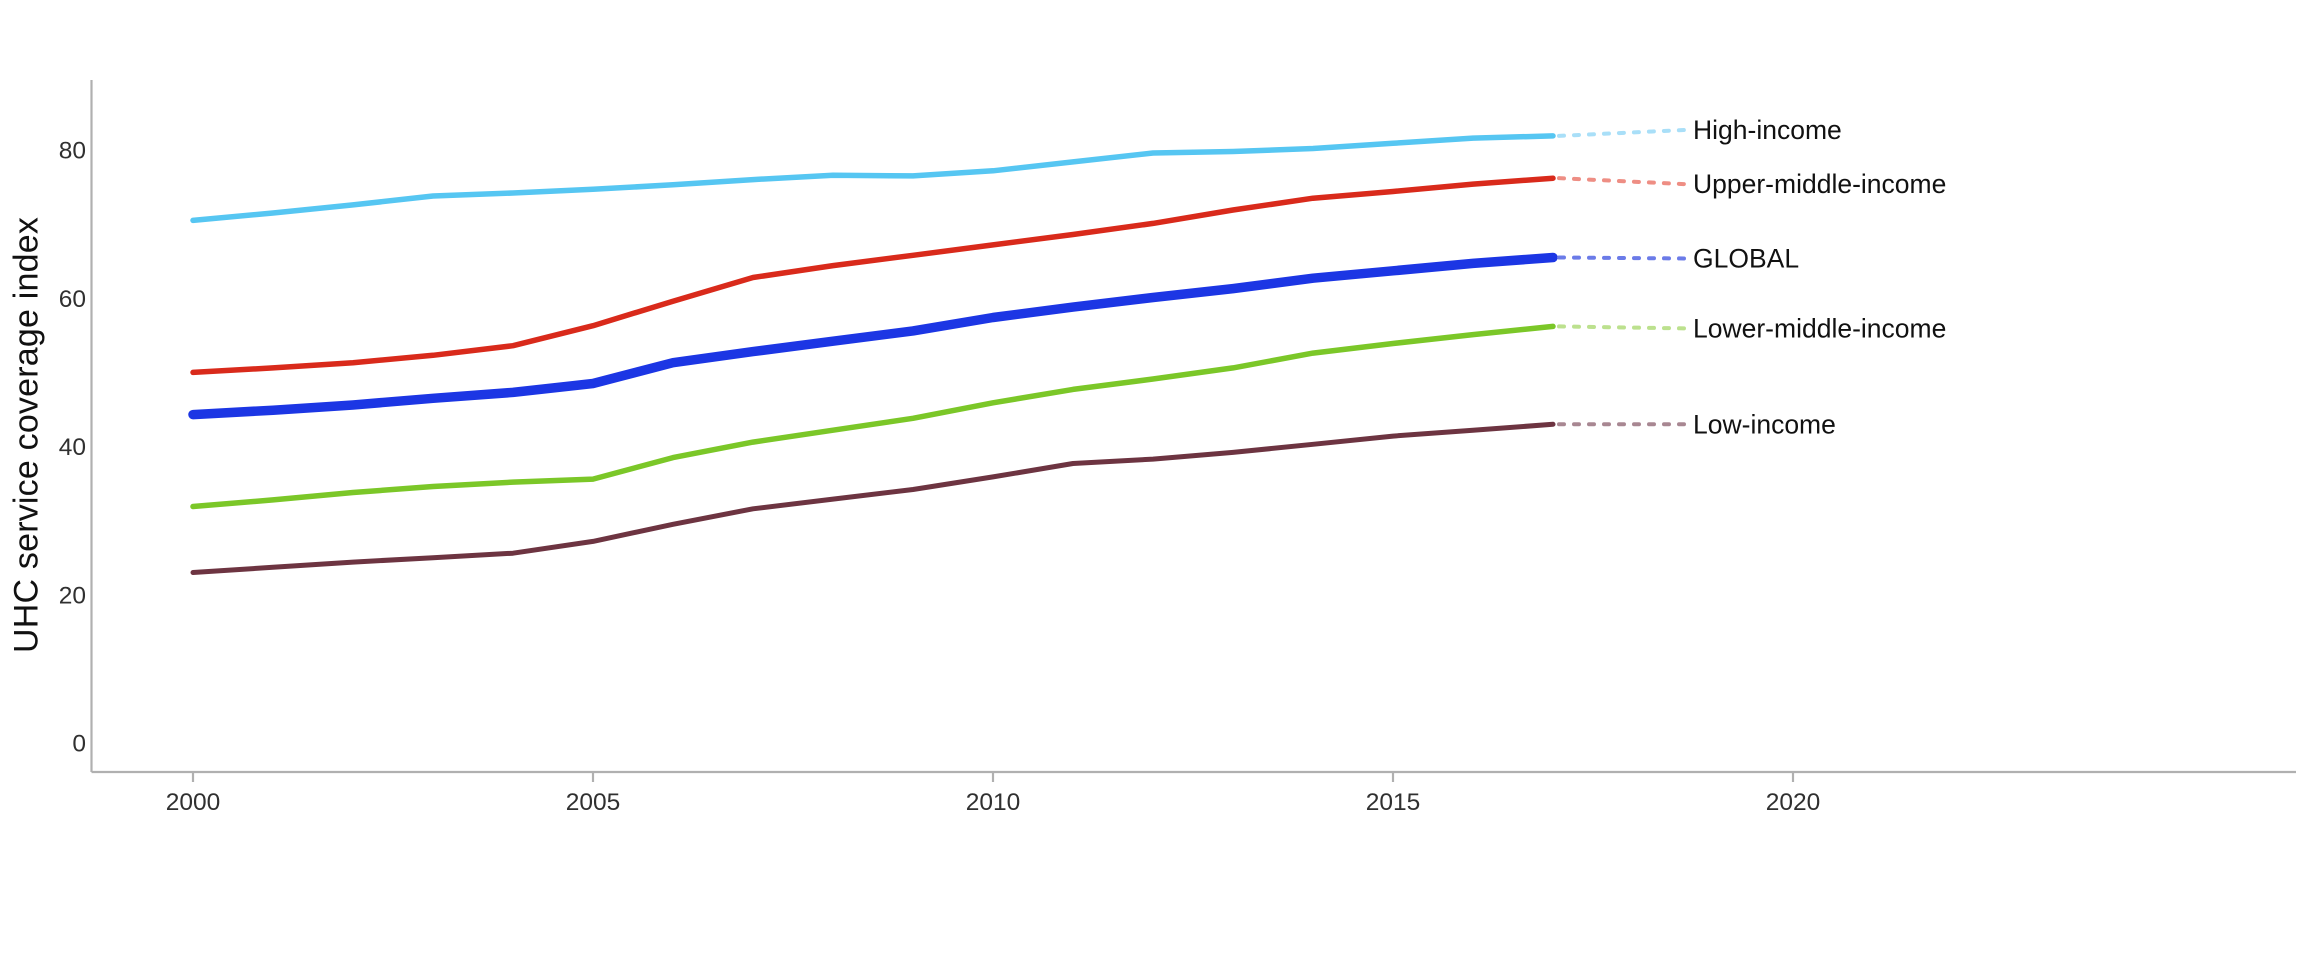 The height and width of the screenshot is (960, 2304). I want to click on series-line-lower-middle-income, so click(873, 416).